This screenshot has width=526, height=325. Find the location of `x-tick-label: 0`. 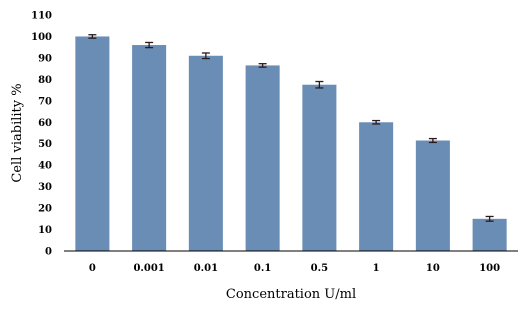

x-tick-label: 0 is located at coordinates (92, 268).